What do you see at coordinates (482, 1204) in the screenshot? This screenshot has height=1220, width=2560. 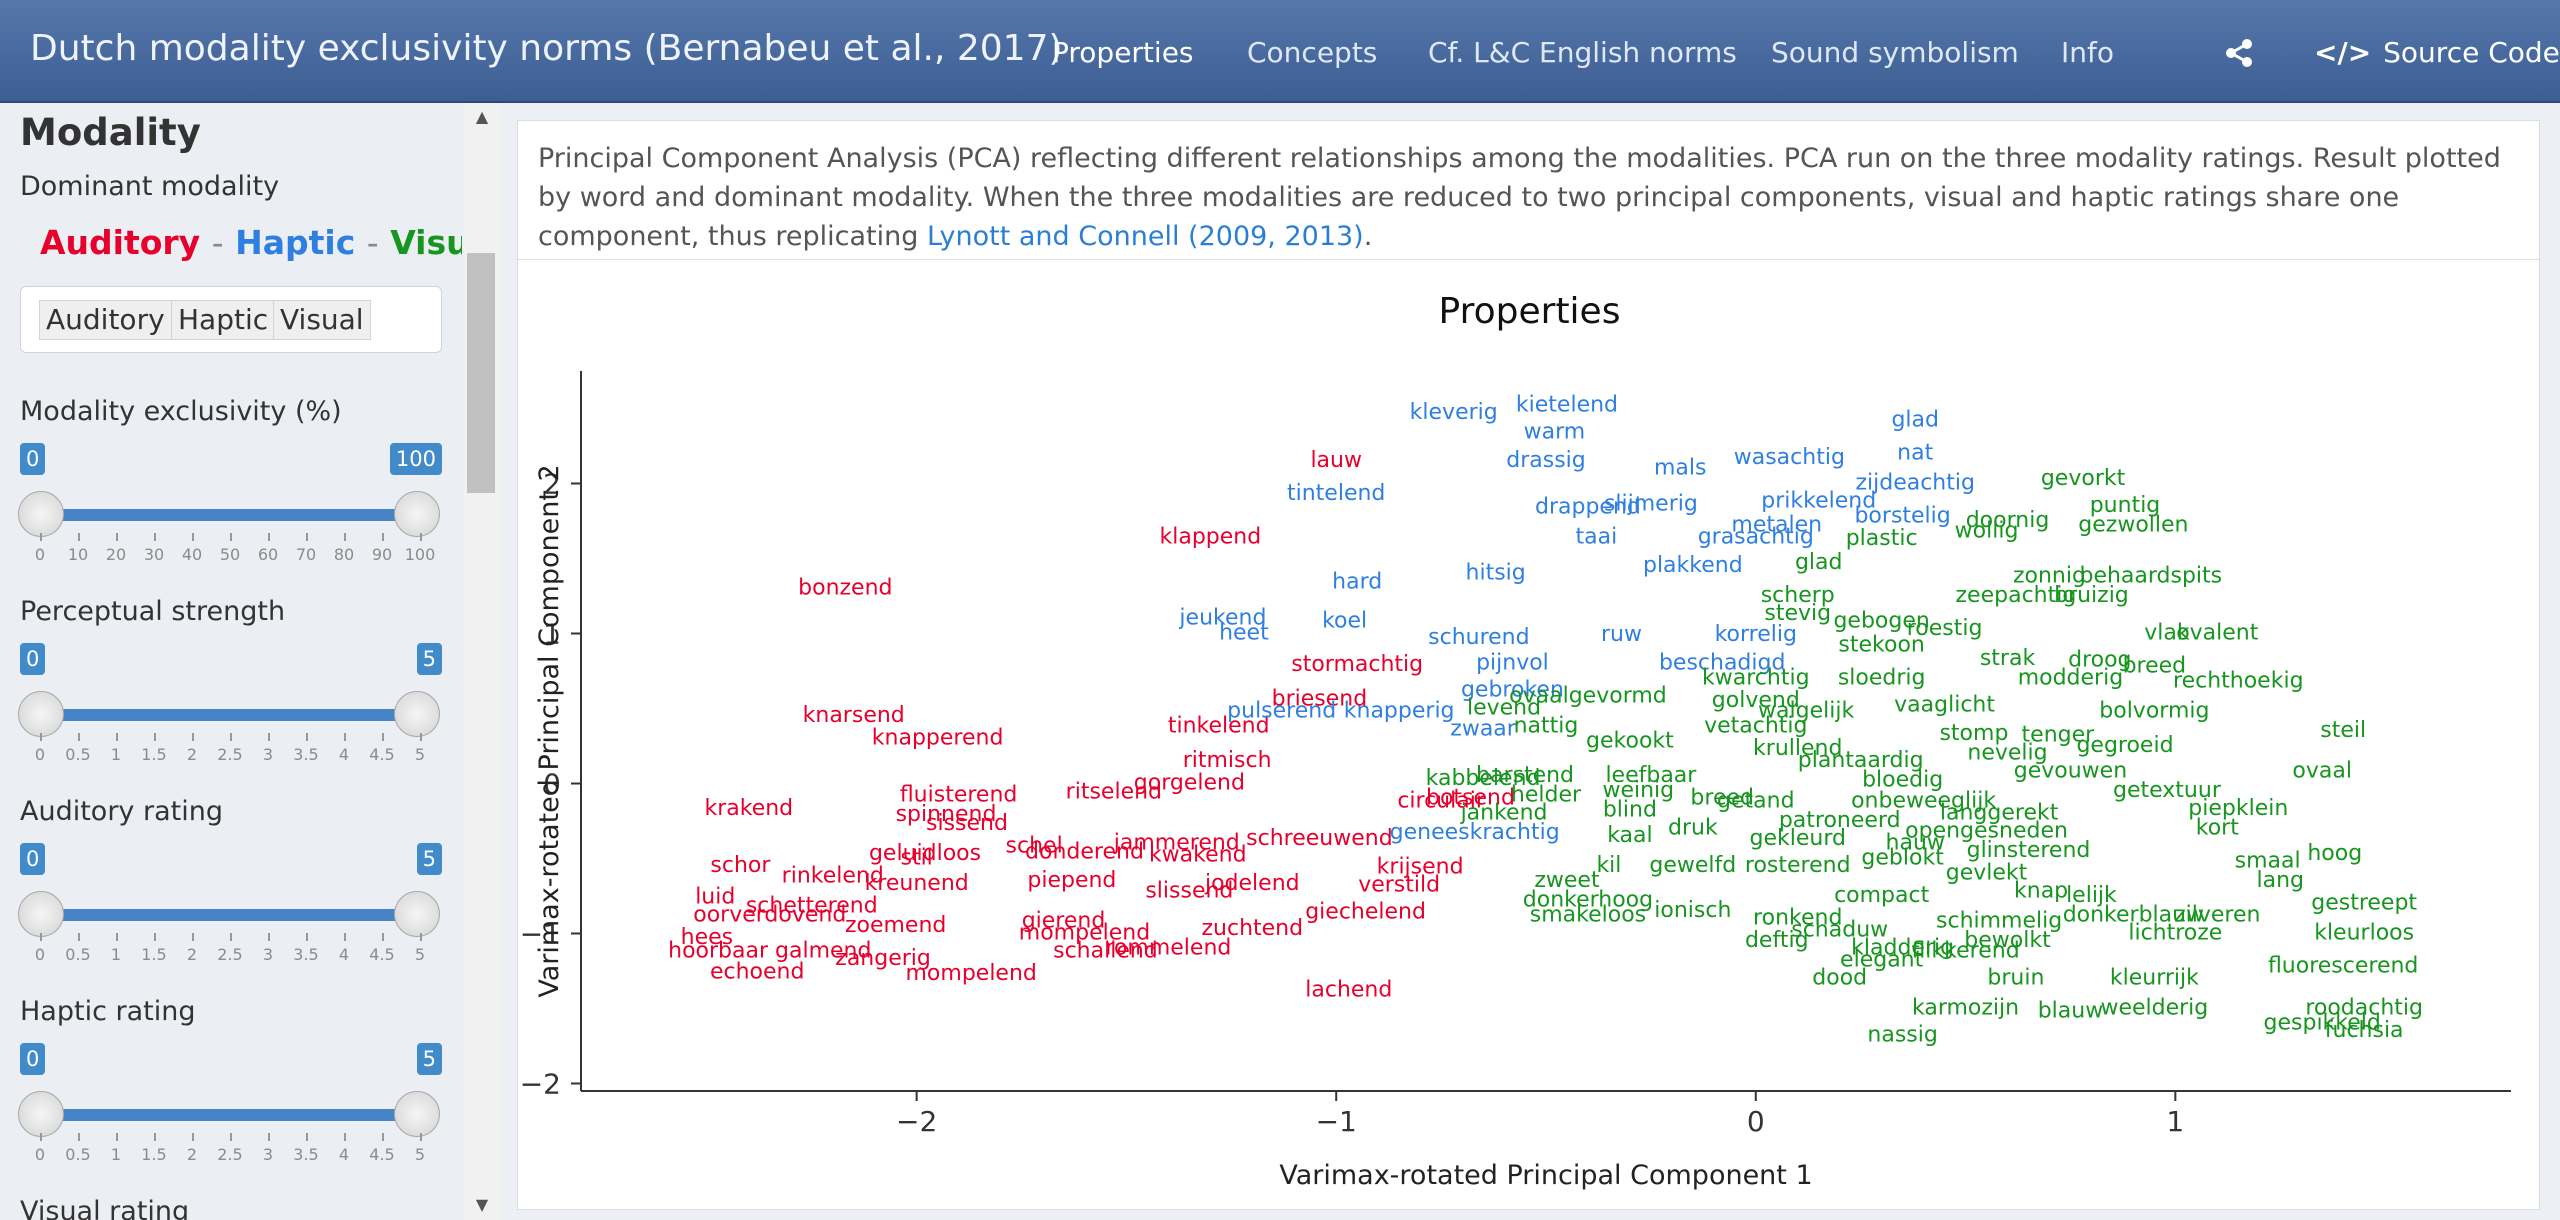 I see `scroll-down-arrow-icon: ▼` at bounding box center [482, 1204].